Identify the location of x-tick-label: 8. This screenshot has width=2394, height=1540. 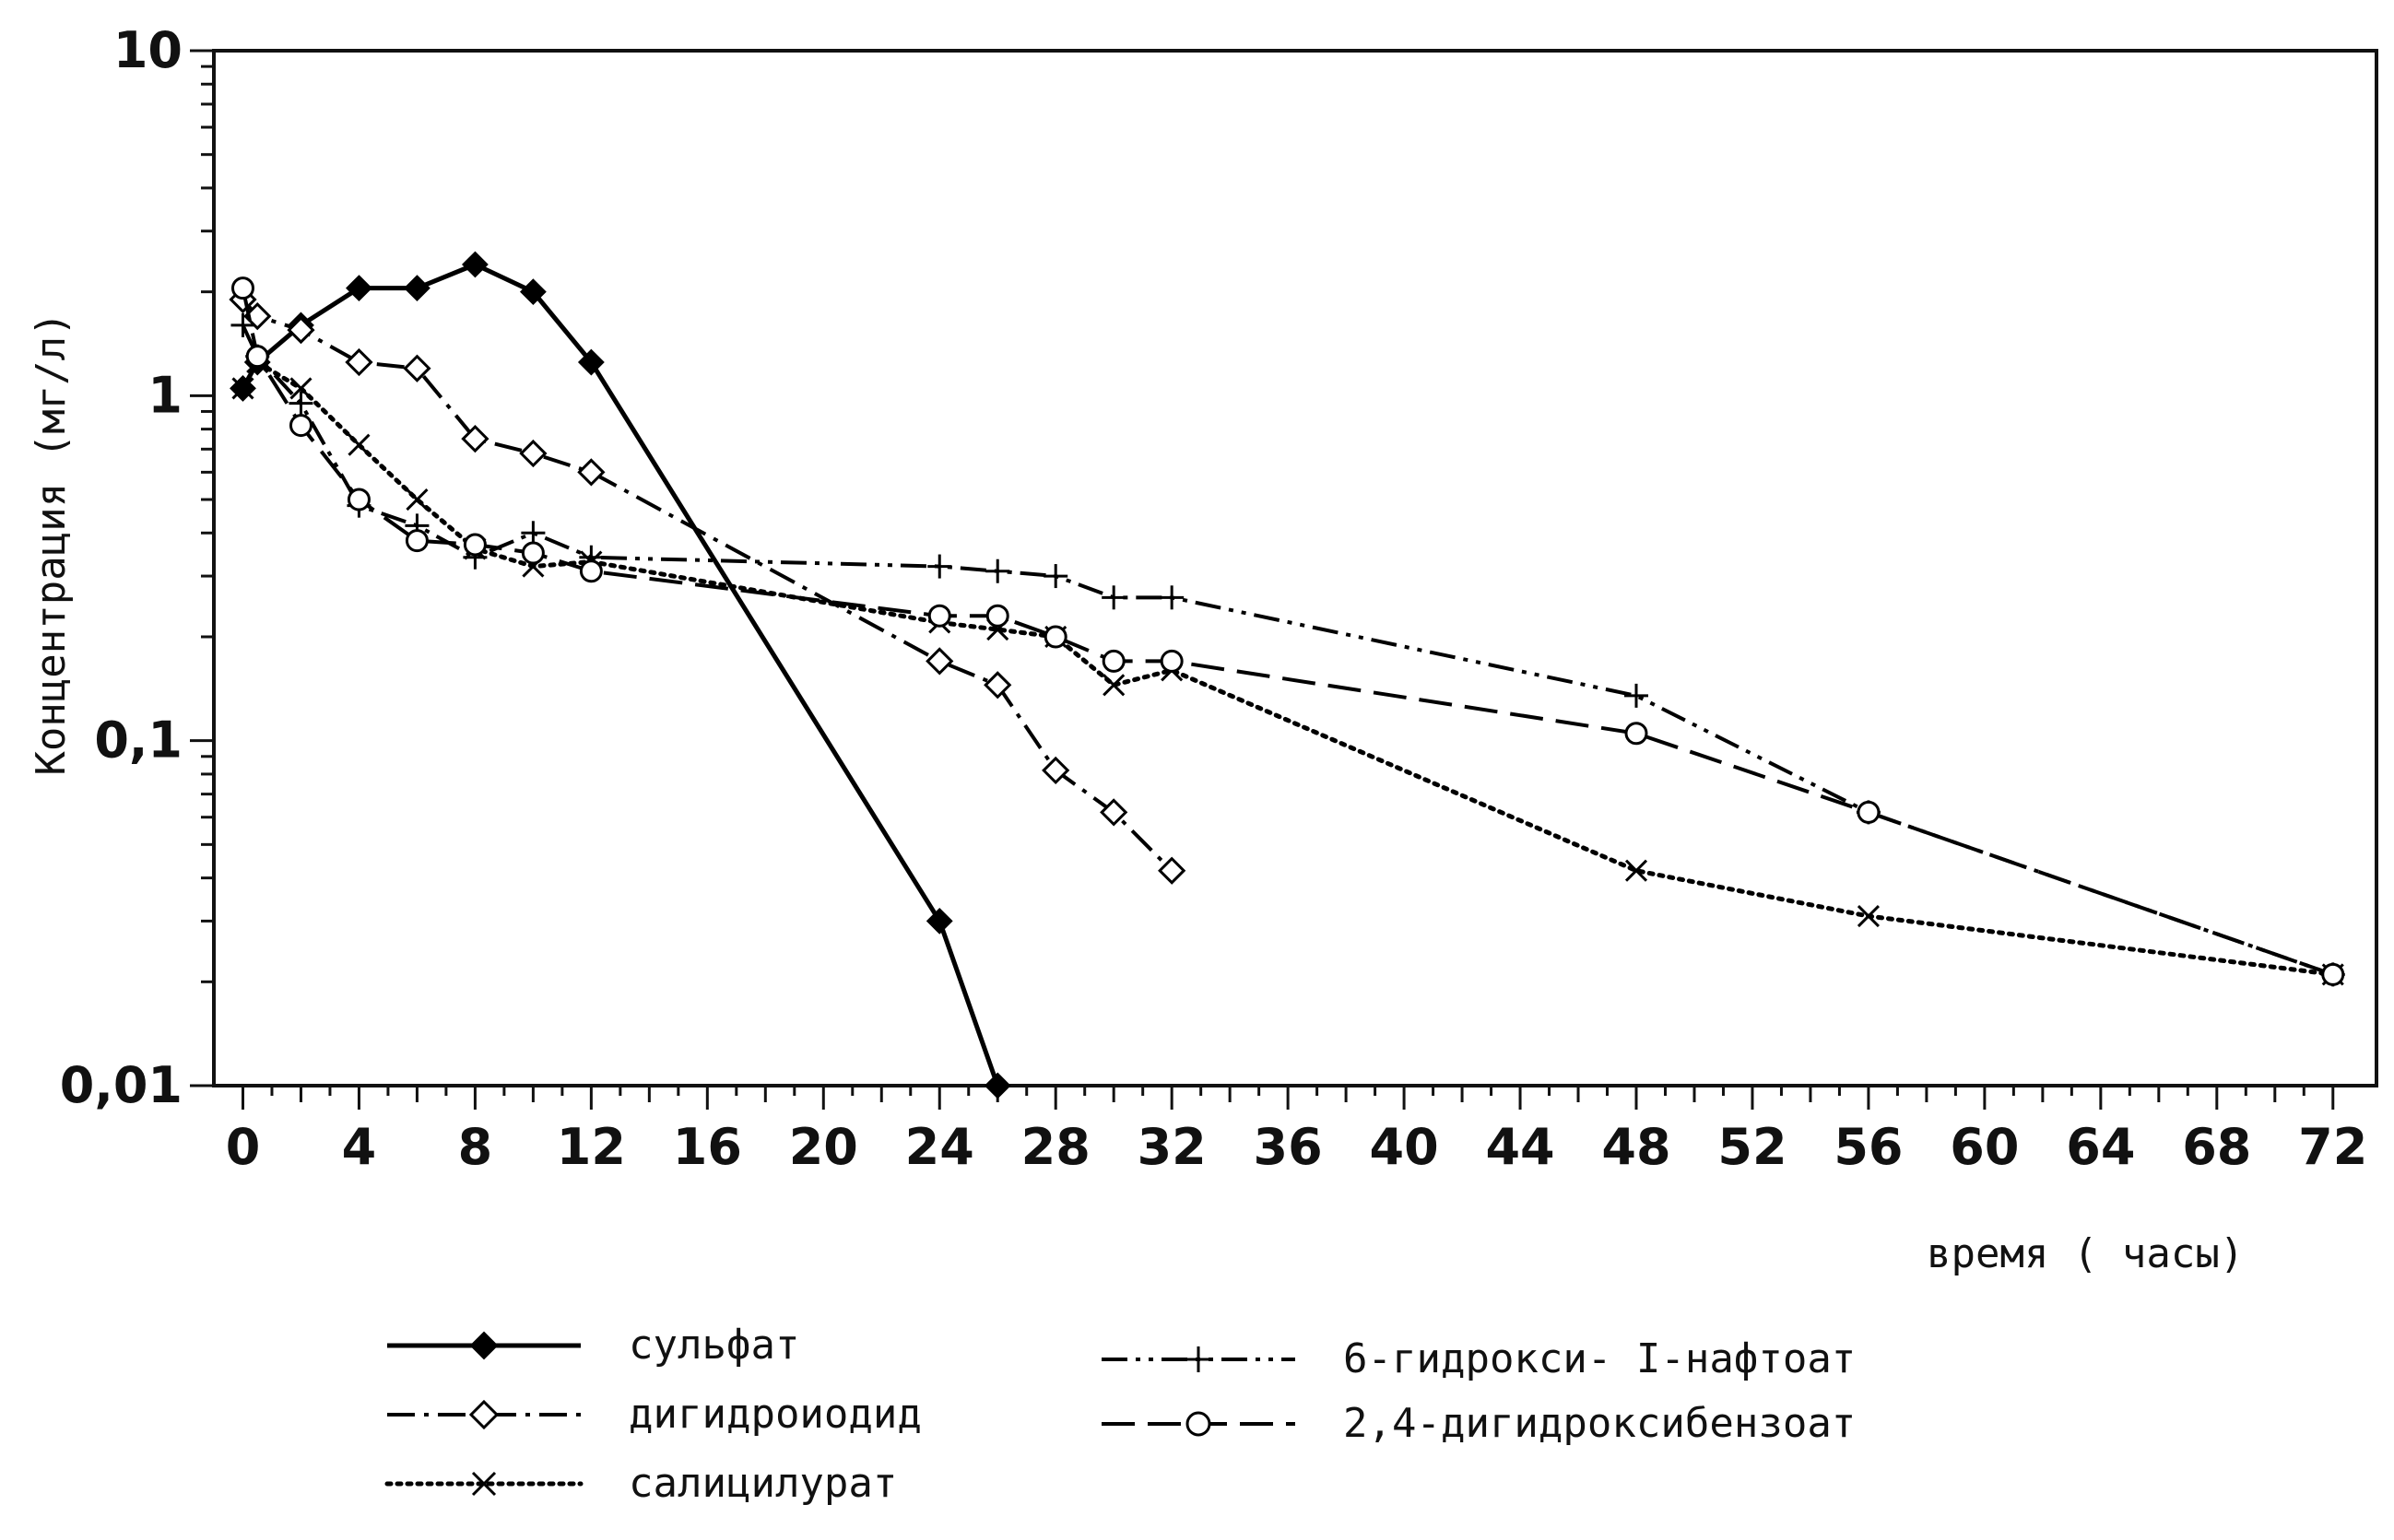
(475, 1147).